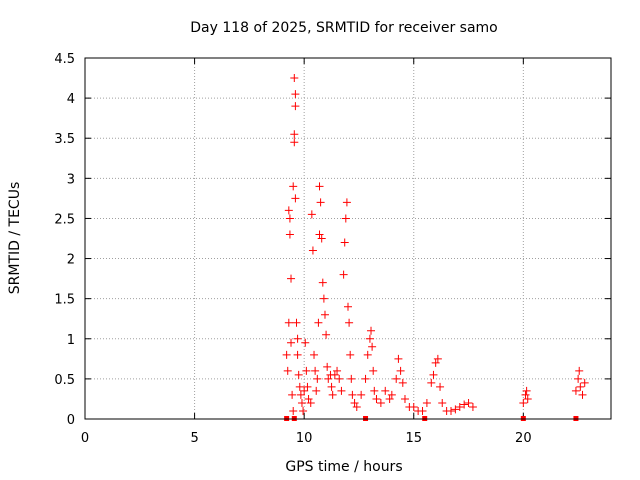 The image size is (640, 480). I want to click on y-tick-label: 1, so click(71, 340).